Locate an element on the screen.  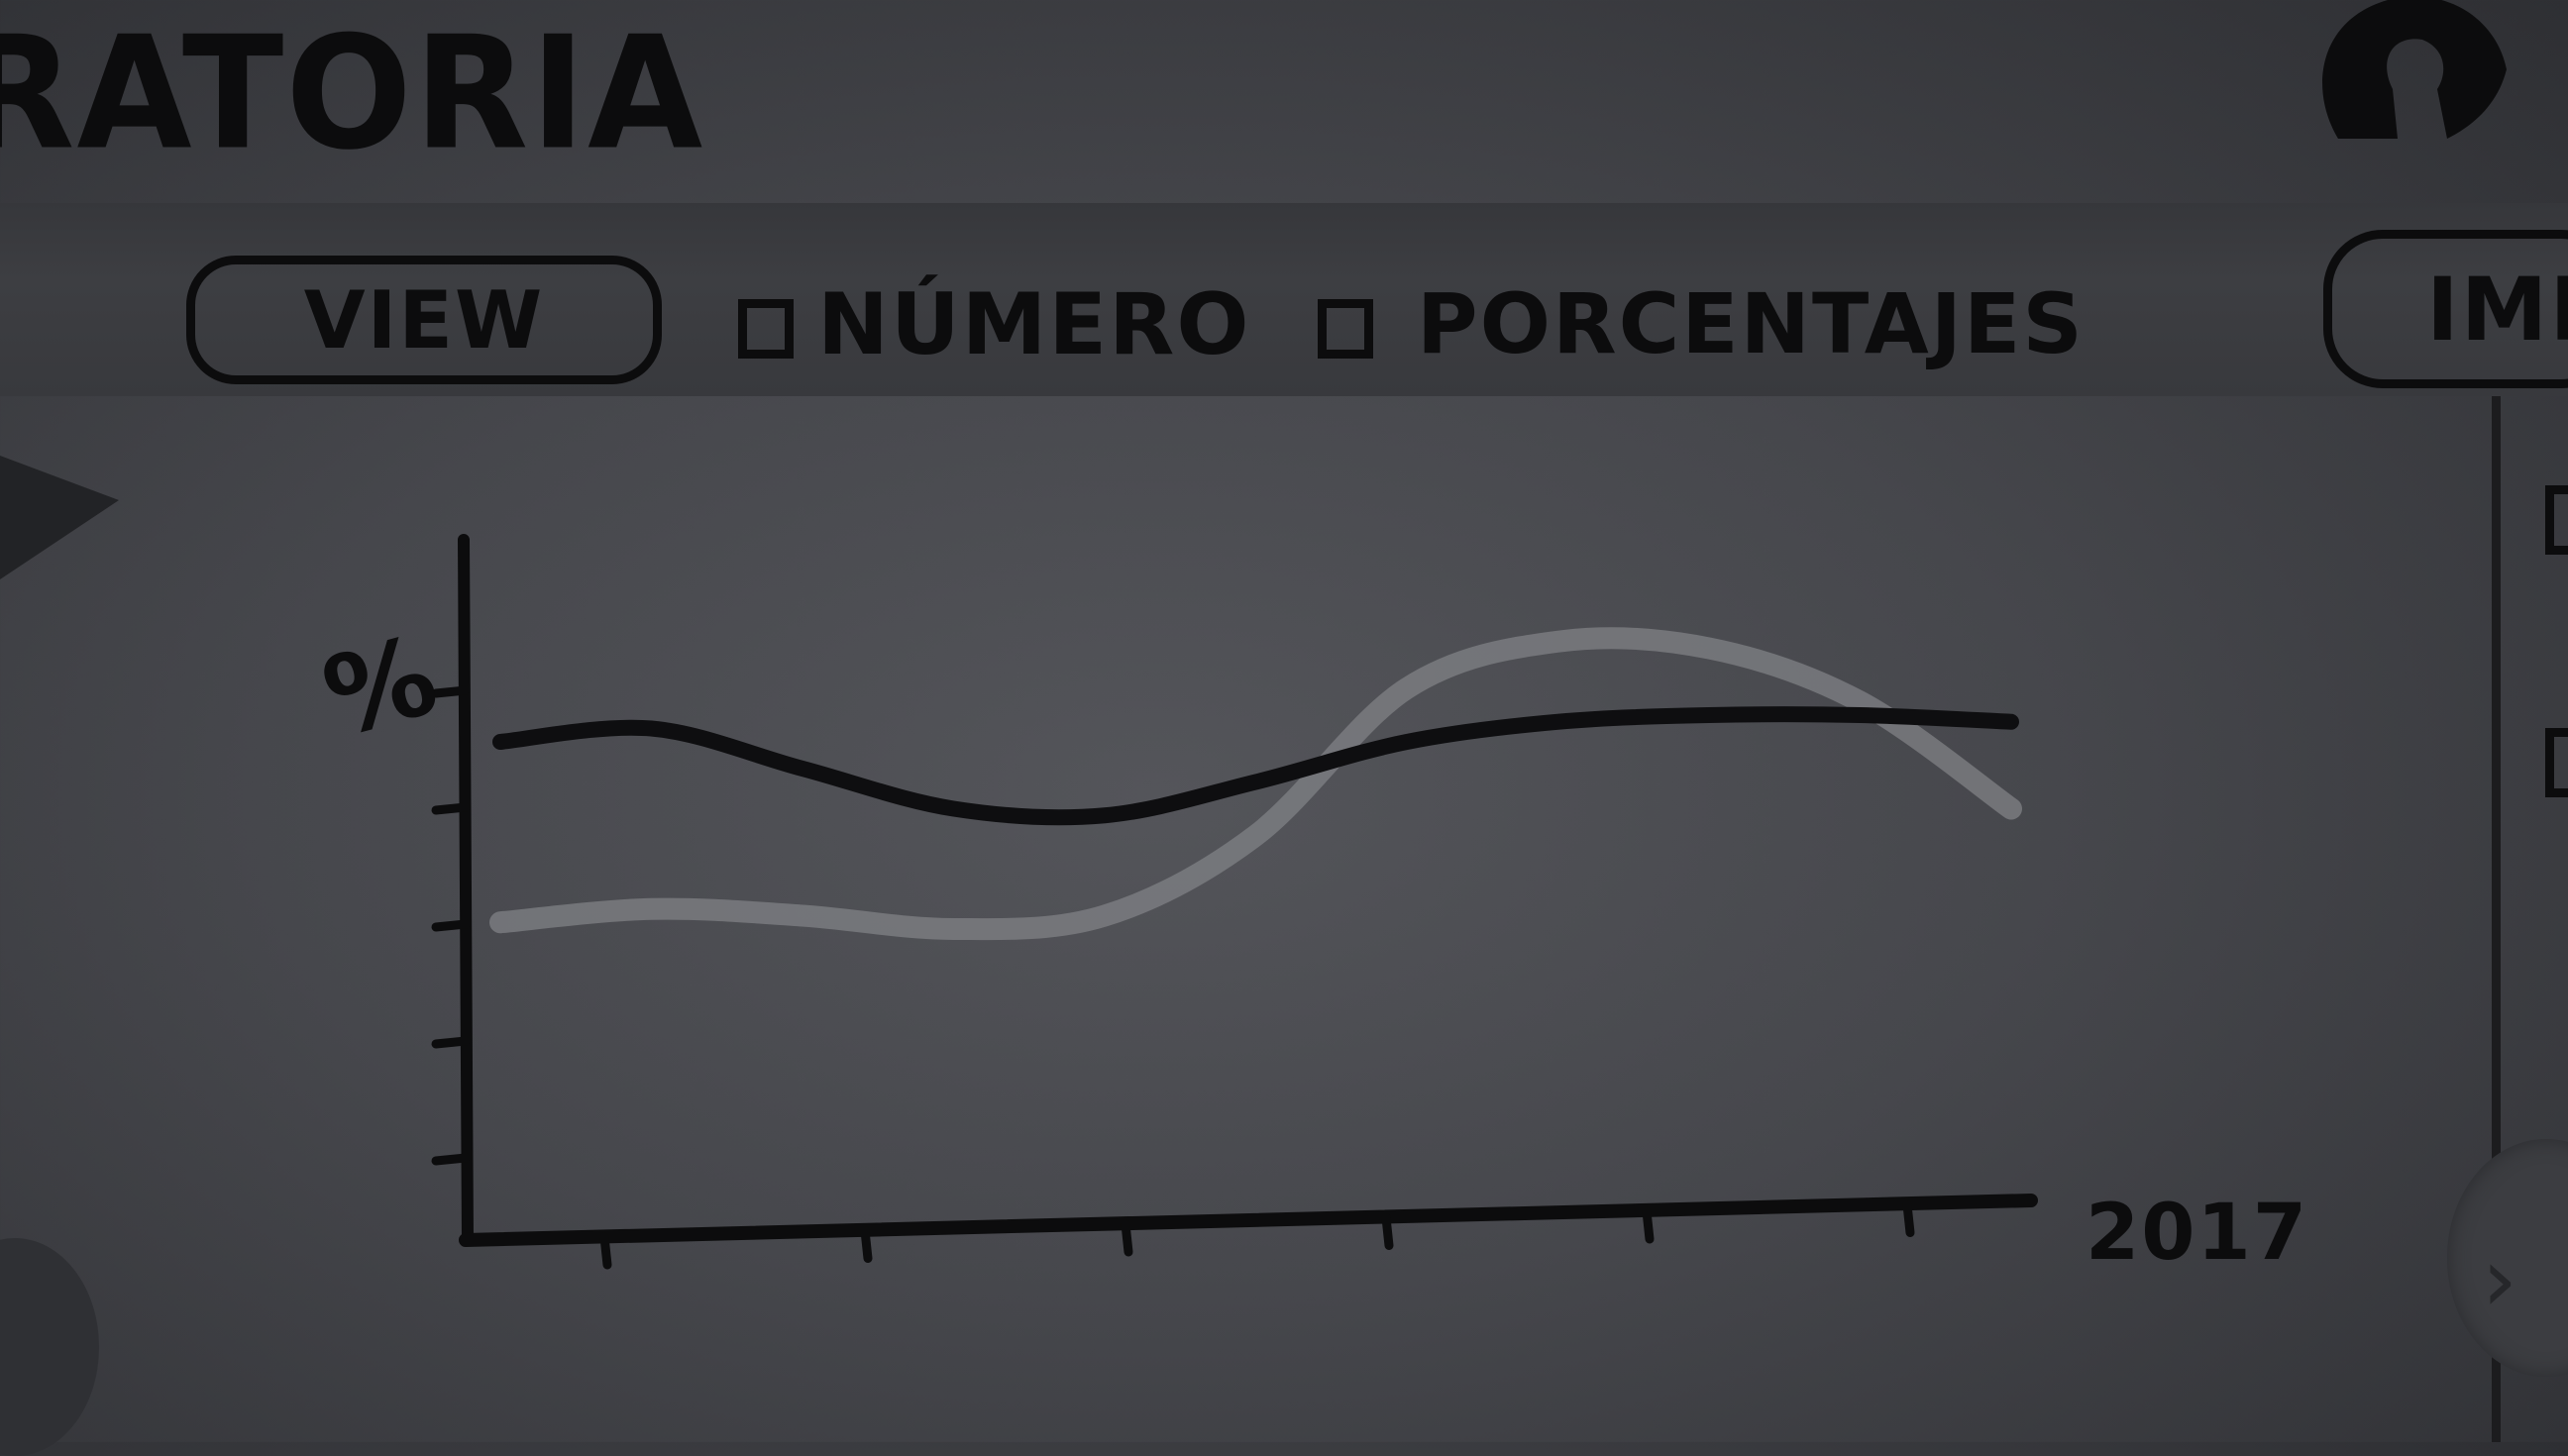
view-button-label: VIEW is located at coordinates (424, 319).